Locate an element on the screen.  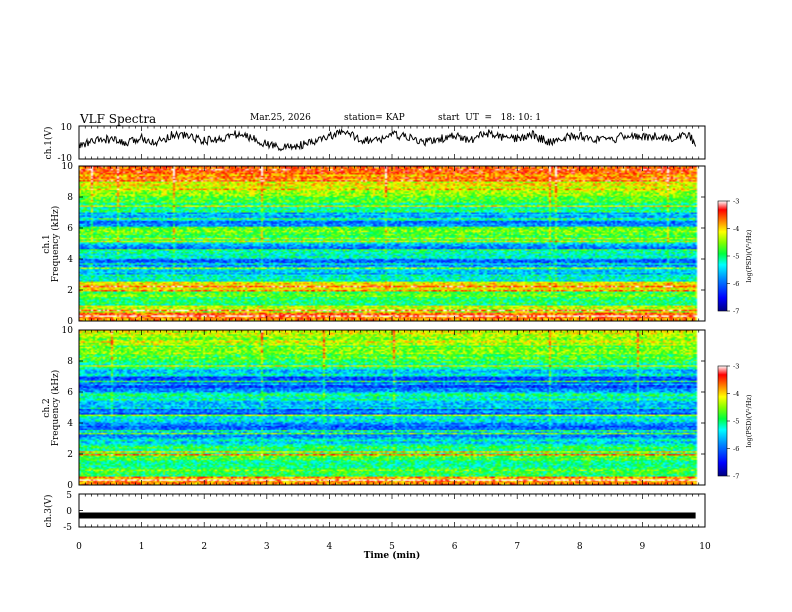
time-tick-label: 6 is located at coordinates (455, 547).